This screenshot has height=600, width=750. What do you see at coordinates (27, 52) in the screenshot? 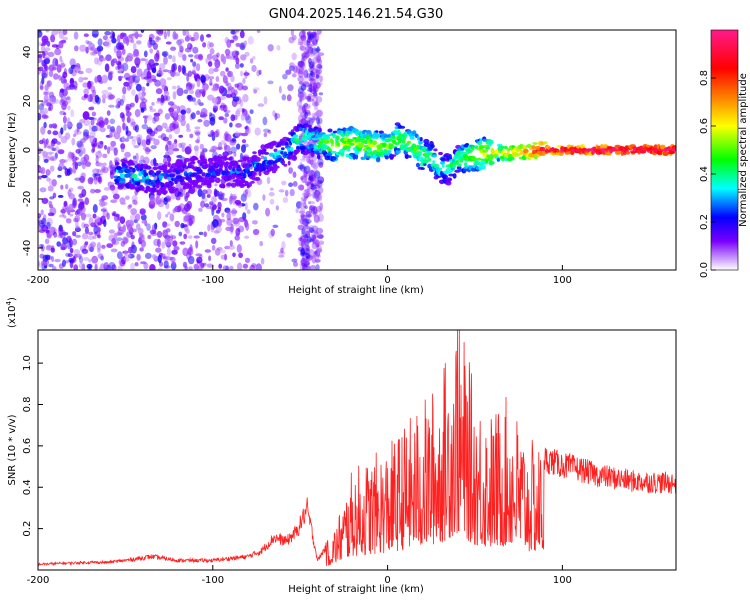
I see `y-tick-label: 40` at bounding box center [27, 52].